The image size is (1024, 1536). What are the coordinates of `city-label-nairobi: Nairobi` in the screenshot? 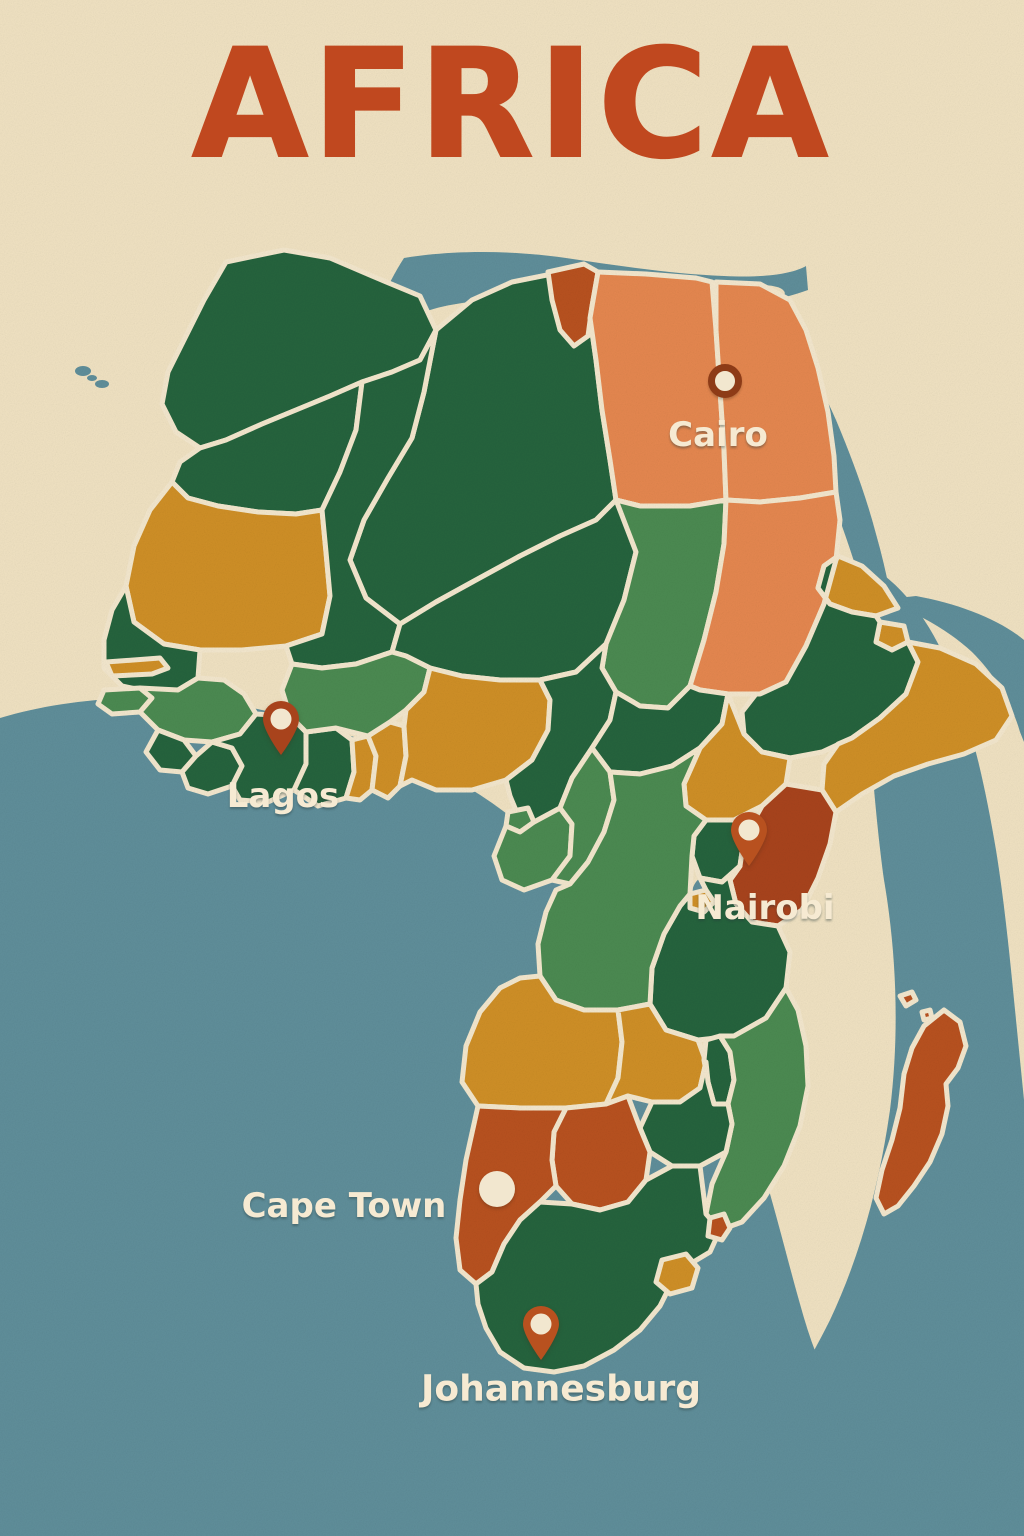 It's located at (765, 908).